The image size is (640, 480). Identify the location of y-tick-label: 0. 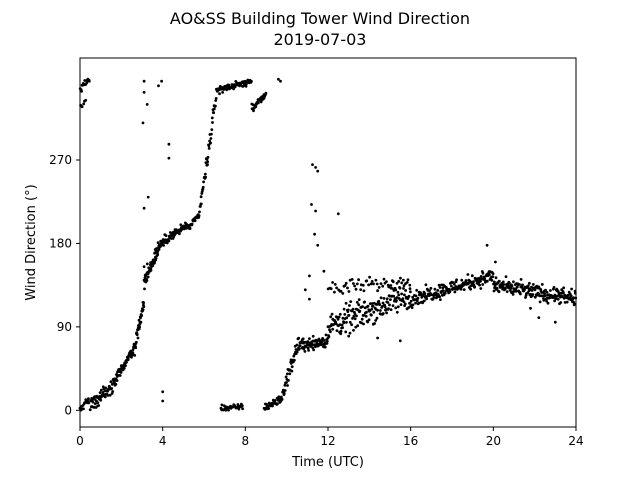
(68, 410).